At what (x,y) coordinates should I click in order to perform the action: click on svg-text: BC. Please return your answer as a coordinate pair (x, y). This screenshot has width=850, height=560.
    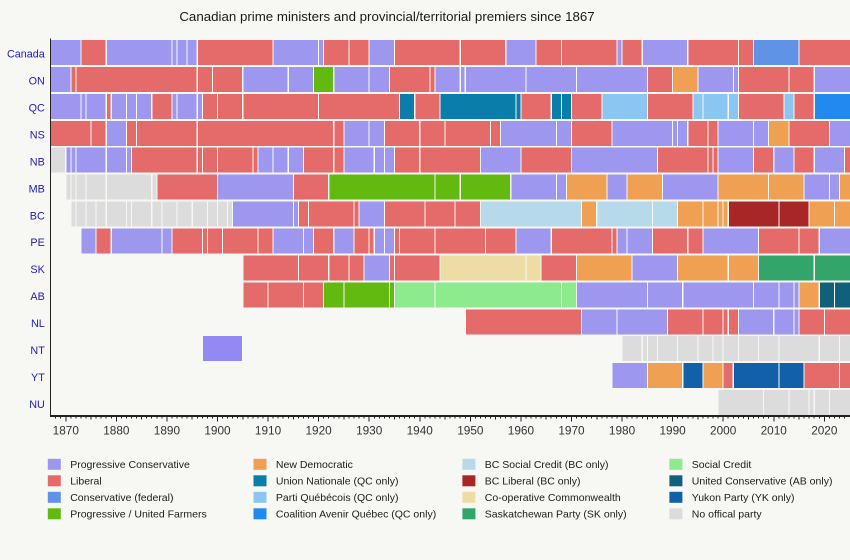
    Looking at the image, I should click on (37, 216).